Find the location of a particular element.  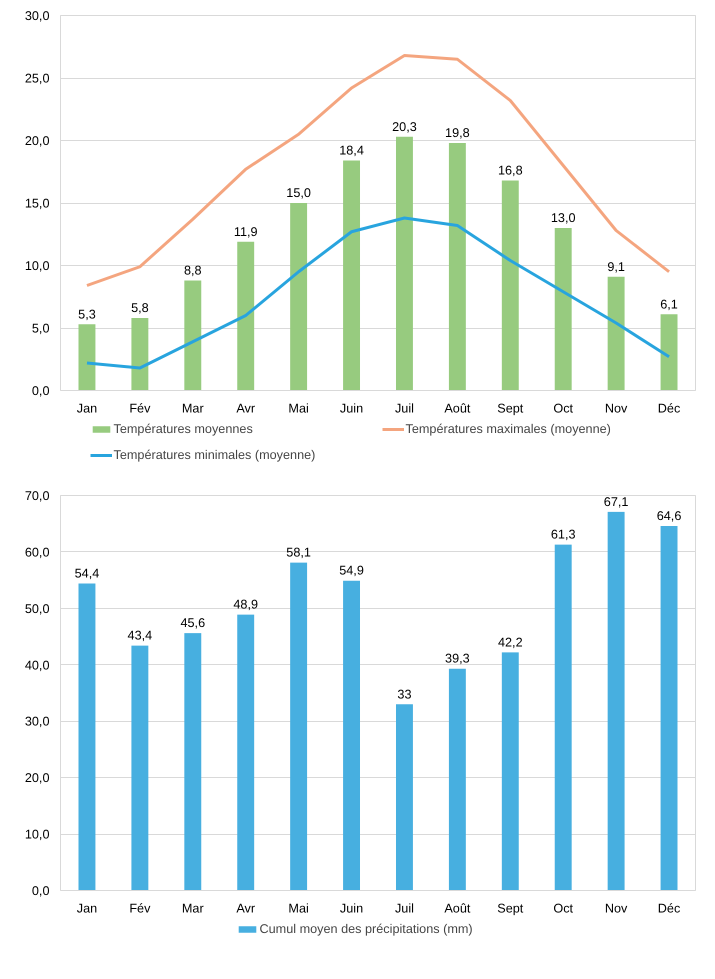

y-tick-label: 70,0 is located at coordinates (37, 496).